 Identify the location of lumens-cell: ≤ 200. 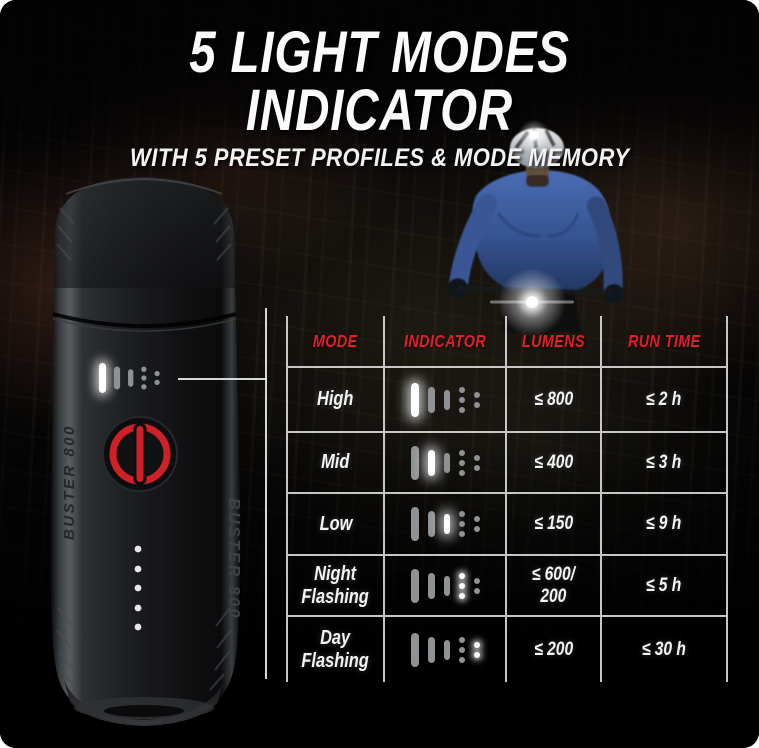
(554, 649).